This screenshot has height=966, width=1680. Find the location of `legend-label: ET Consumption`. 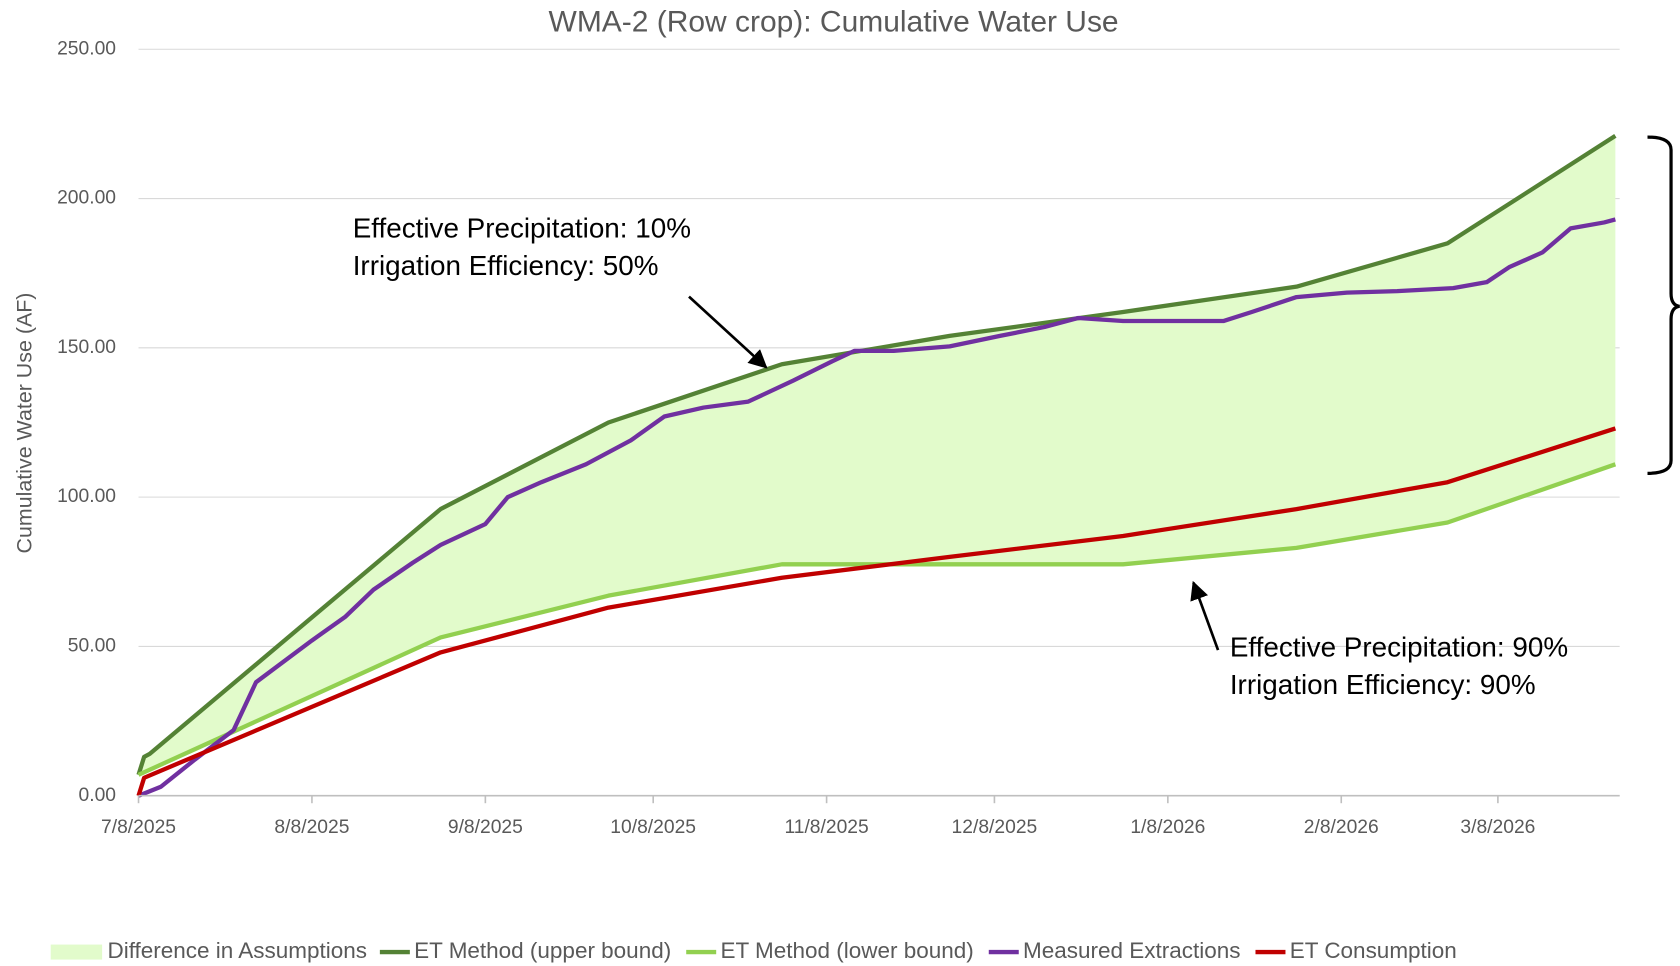

legend-label: ET Consumption is located at coordinates (1373, 950).